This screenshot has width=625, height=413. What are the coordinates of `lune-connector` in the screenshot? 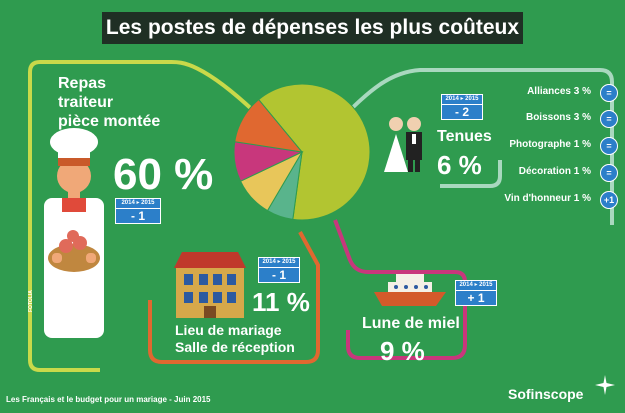 It's located at (400, 289).